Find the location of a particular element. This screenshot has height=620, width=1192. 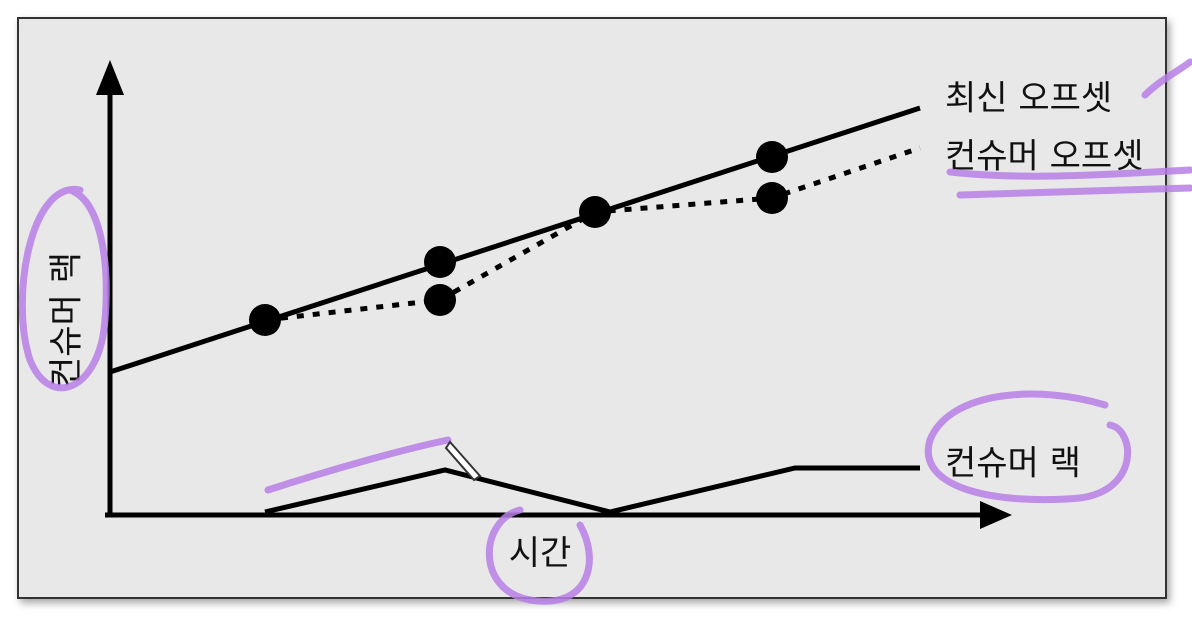

consumer-lag-line is located at coordinates (592, 490).